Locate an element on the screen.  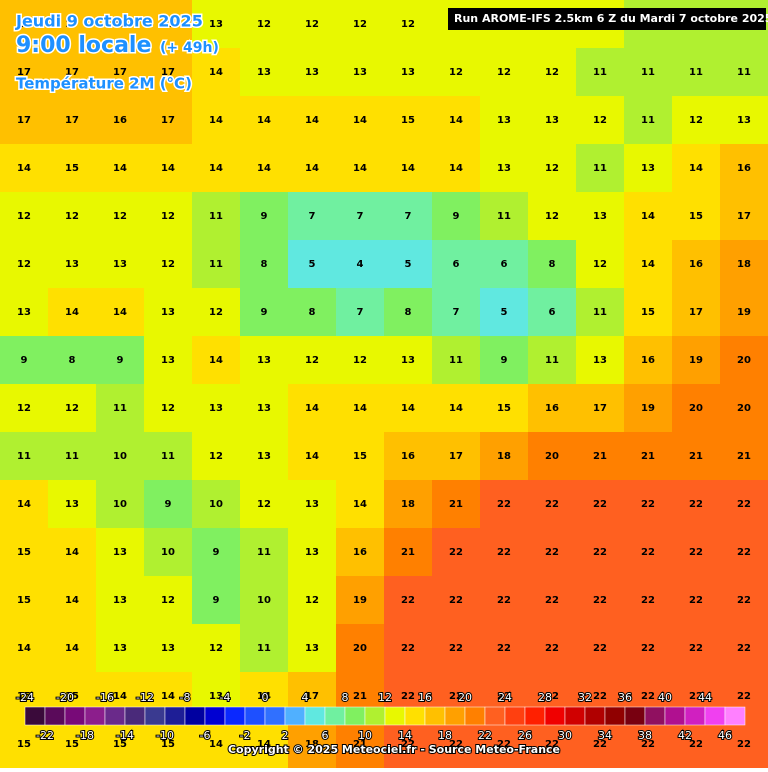
scale-label: 16 is located at coordinates (425, 697).